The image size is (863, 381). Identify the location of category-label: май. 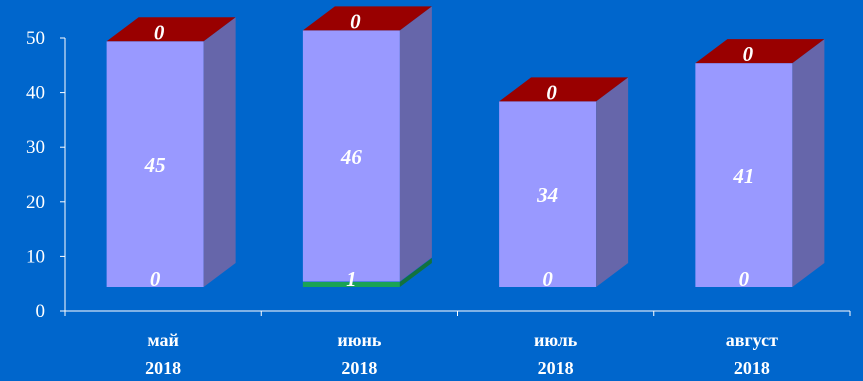
(163, 340).